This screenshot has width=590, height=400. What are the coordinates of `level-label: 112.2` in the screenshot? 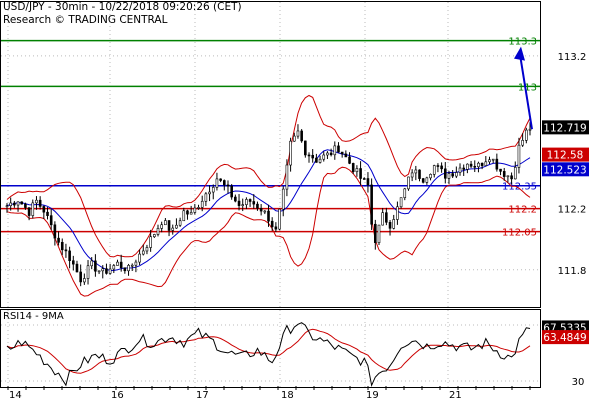 It's located at (522, 210).